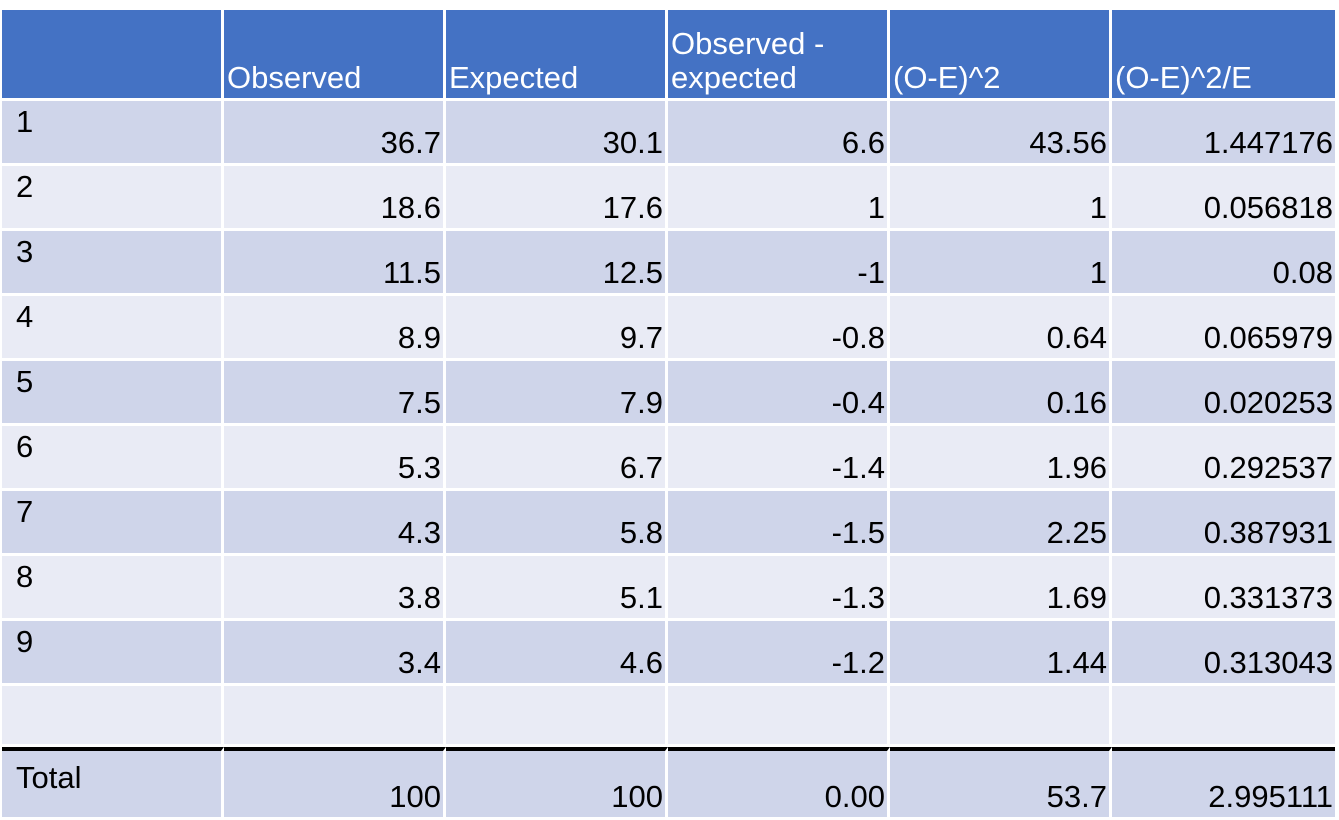 This screenshot has height=820, width=1339. What do you see at coordinates (557, 198) in the screenshot?
I see `expected-cell: 17.6` at bounding box center [557, 198].